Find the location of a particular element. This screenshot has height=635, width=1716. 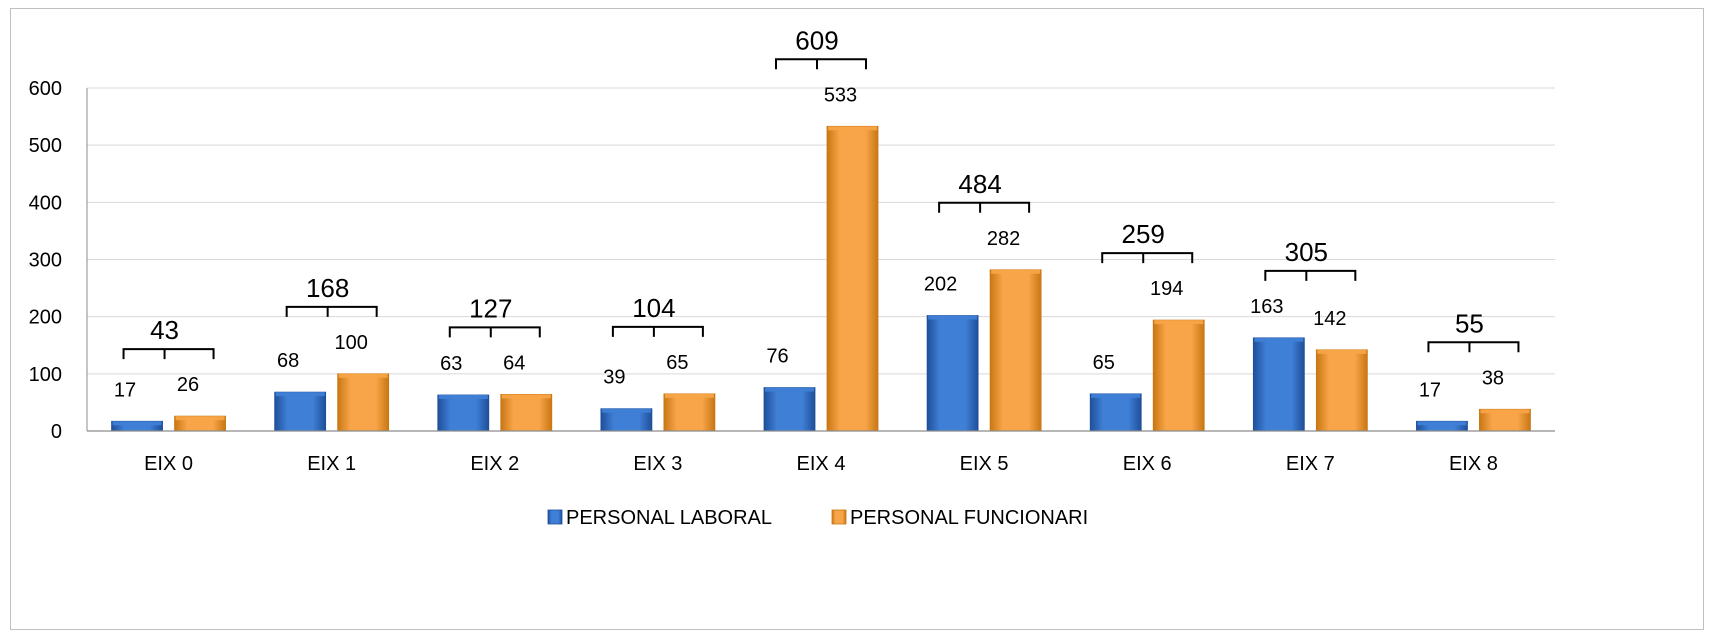

category-label: EIX 8 is located at coordinates (1473, 464).